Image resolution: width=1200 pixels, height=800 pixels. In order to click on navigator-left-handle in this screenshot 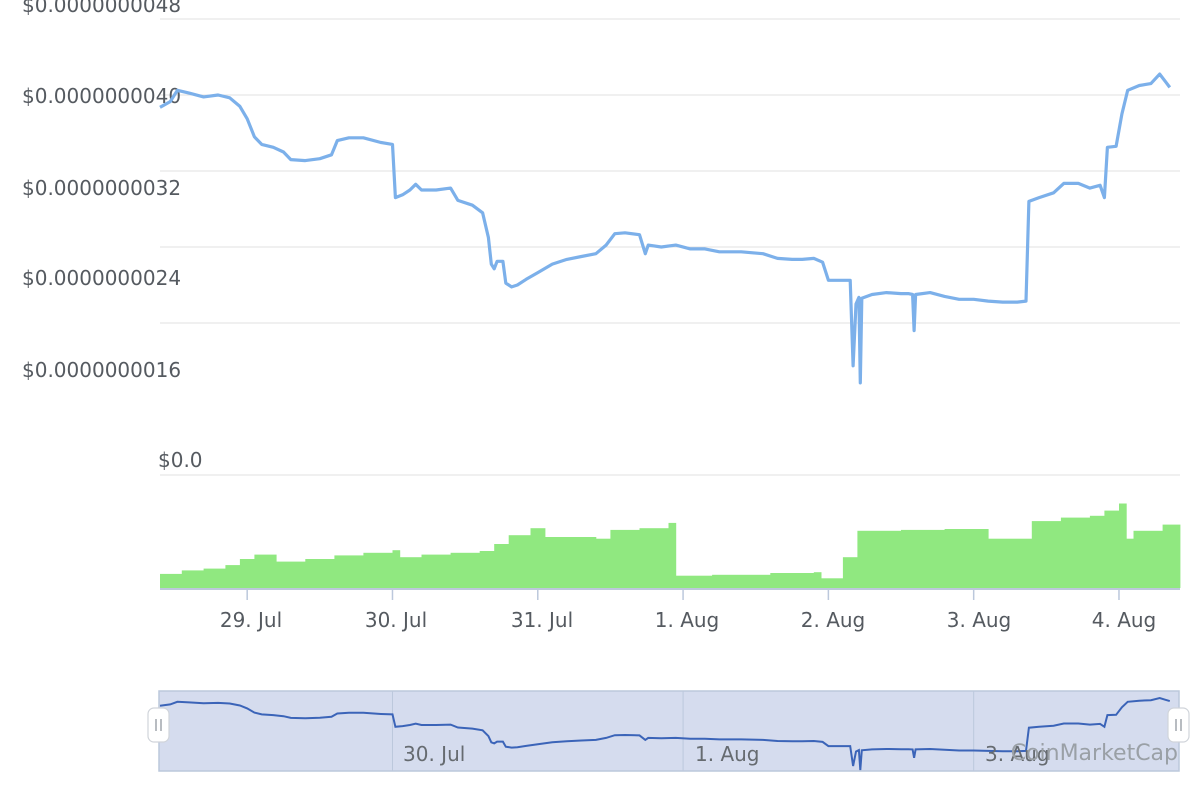, I will do `click(158, 725)`.